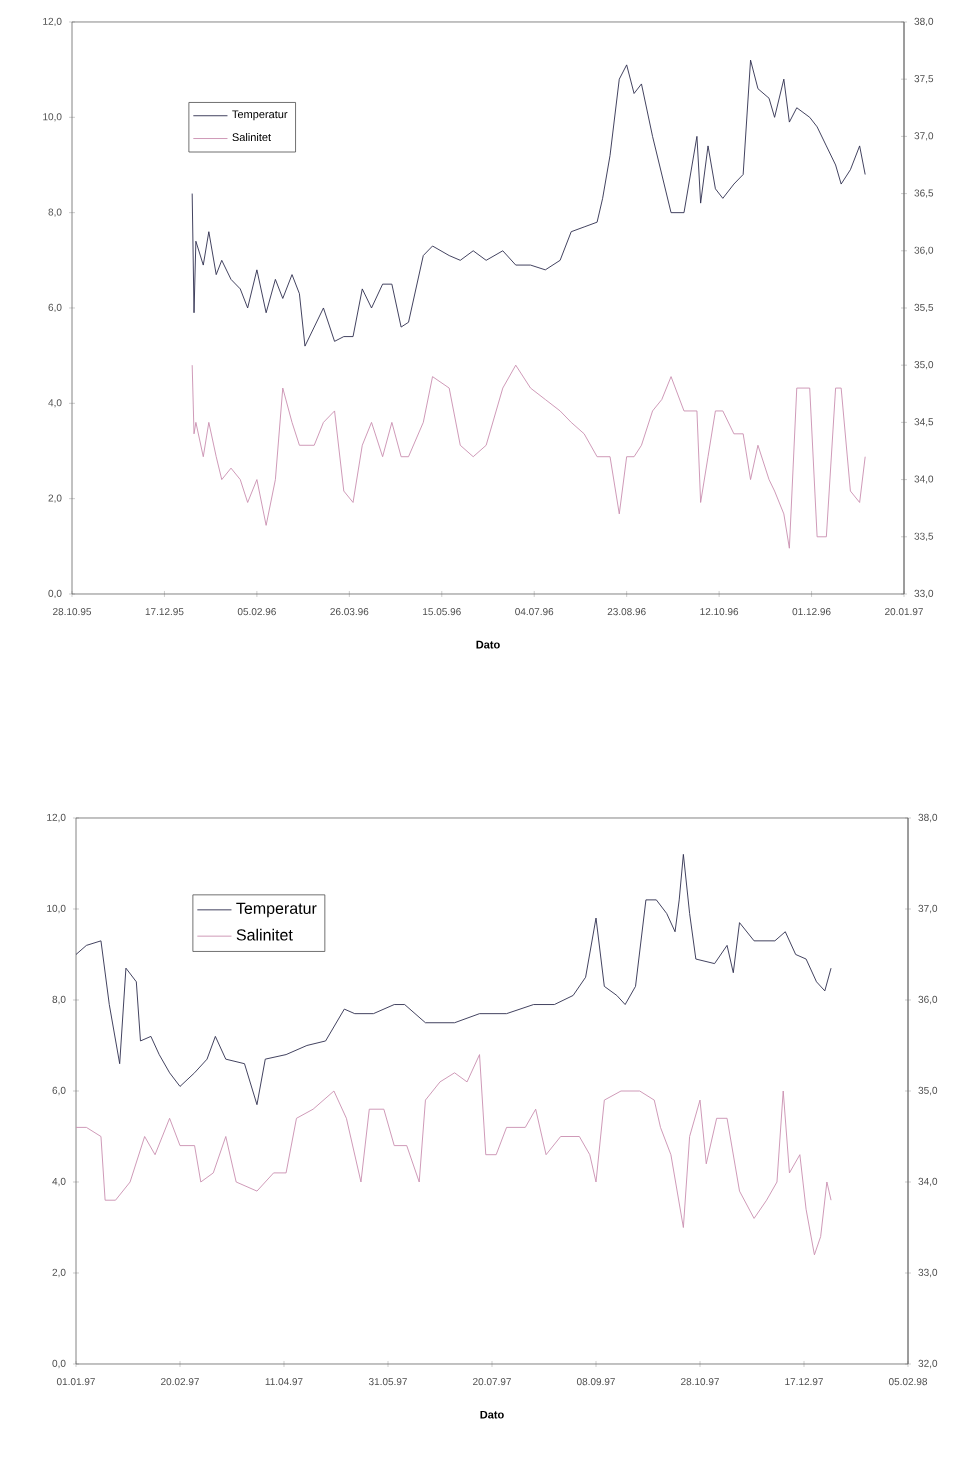 The height and width of the screenshot is (1476, 968). What do you see at coordinates (264, 934) in the screenshot?
I see `legend-label: Salinitet` at bounding box center [264, 934].